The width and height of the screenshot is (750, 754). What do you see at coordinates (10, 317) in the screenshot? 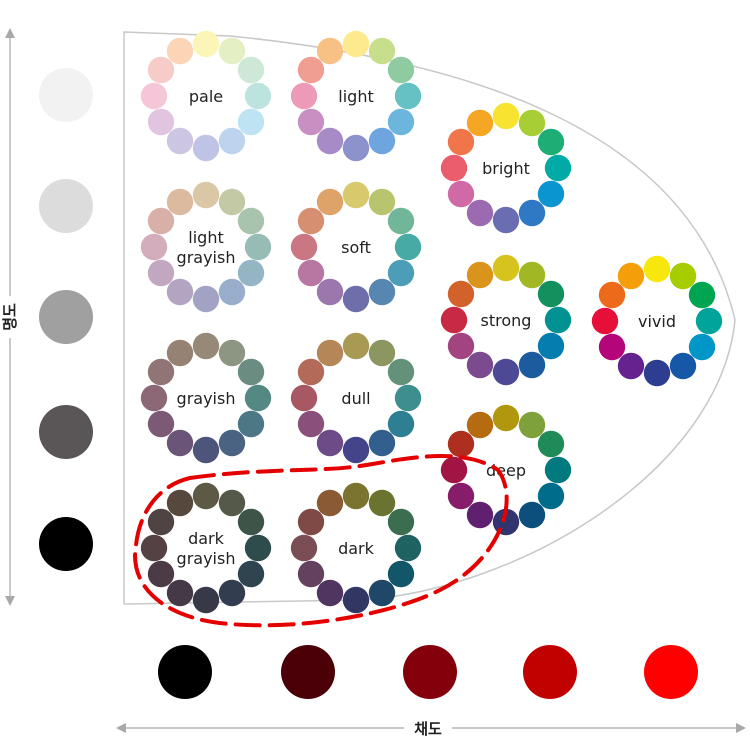
I see `lightness-axis-label: 명도` at bounding box center [10, 317].